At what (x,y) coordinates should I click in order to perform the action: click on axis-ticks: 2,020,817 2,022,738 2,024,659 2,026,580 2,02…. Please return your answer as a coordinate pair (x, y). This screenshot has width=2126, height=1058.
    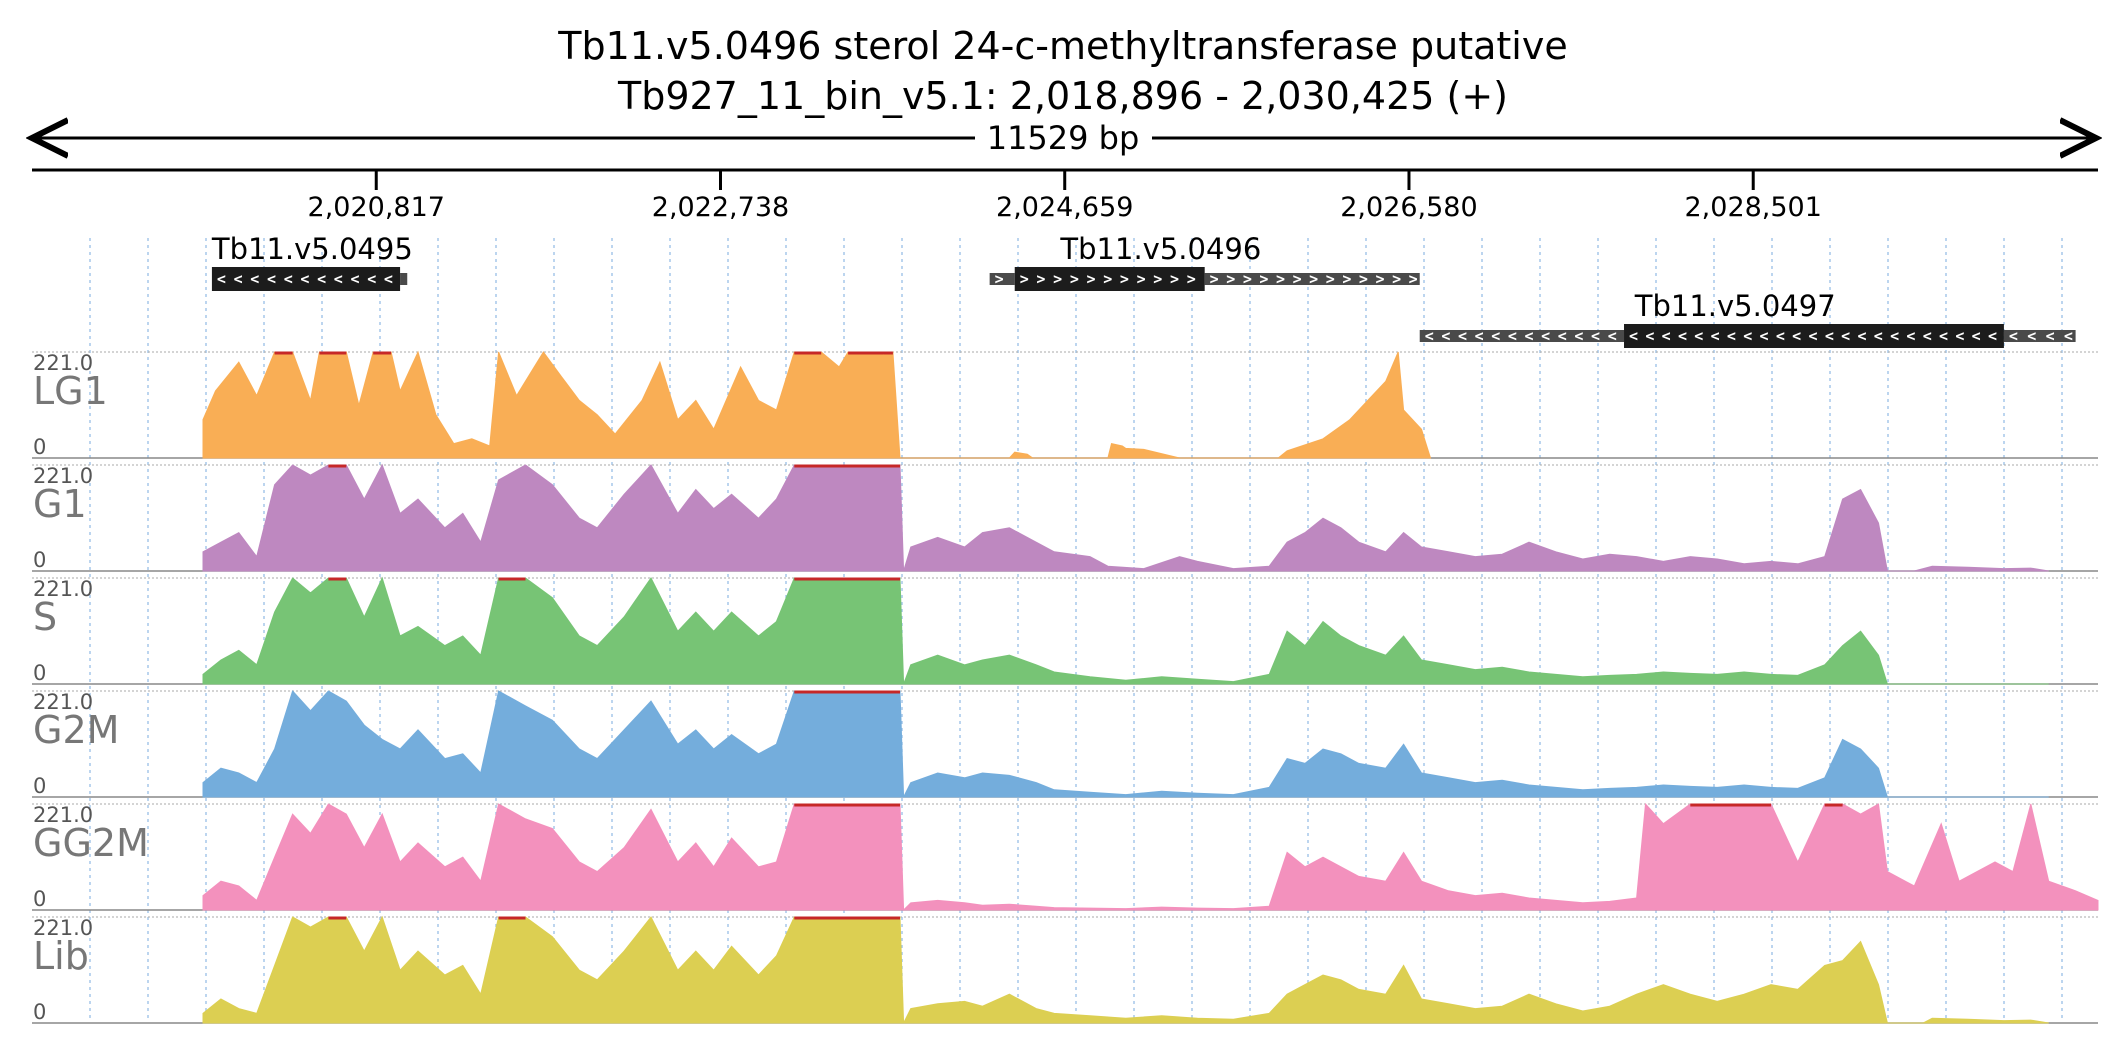
    Looking at the image, I should click on (1065, 196).